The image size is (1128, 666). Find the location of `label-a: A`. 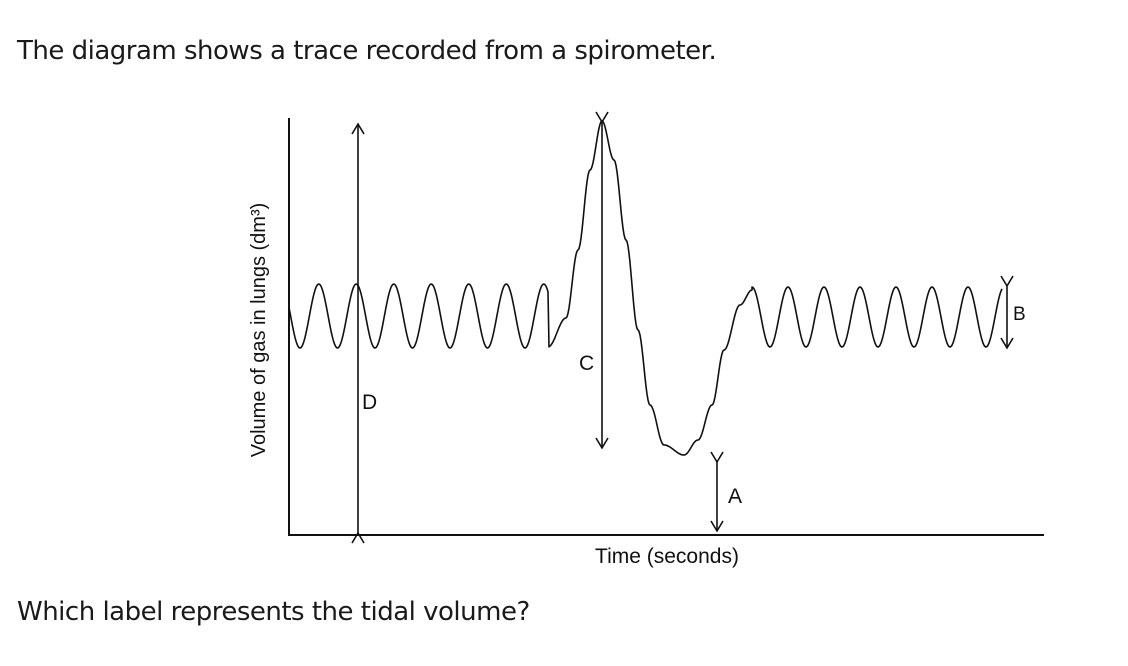

label-a: A is located at coordinates (735, 496).